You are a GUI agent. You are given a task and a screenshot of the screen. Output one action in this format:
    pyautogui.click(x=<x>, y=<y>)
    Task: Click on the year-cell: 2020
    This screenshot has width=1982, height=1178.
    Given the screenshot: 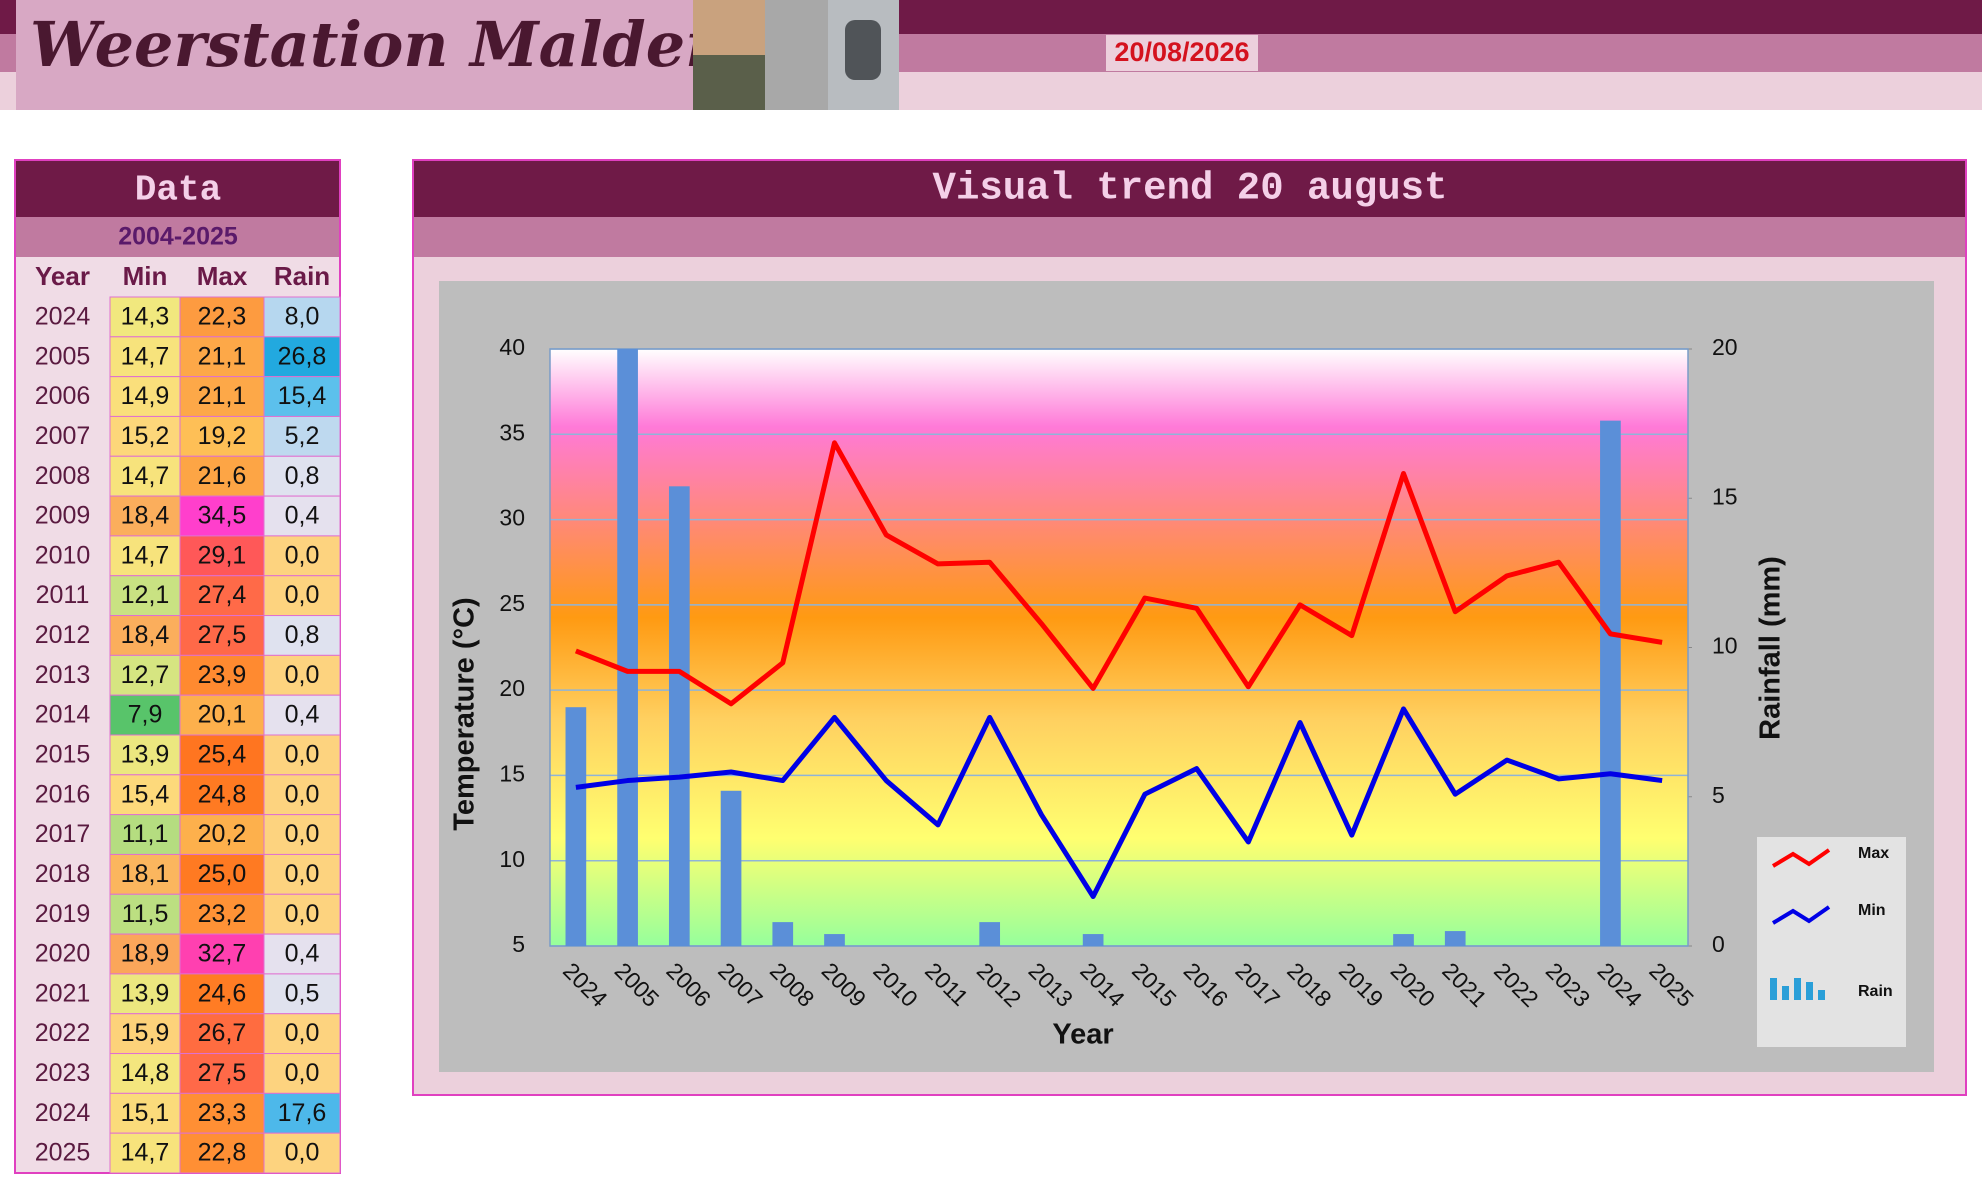 What is the action you would take?
    pyautogui.click(x=63, y=954)
    